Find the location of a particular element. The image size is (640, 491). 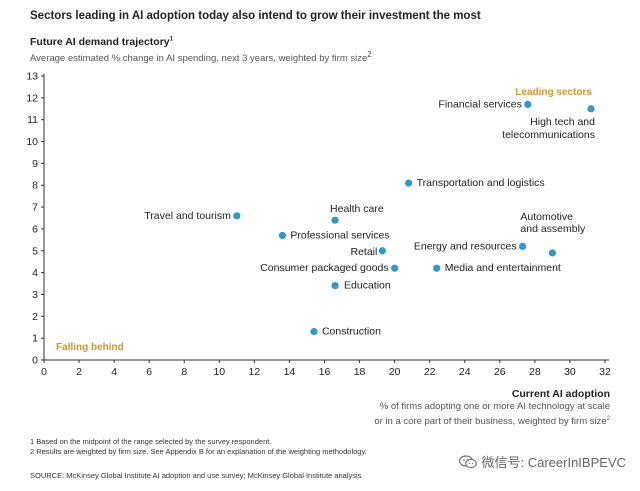

y-tick-label: 13 is located at coordinates (32, 77).